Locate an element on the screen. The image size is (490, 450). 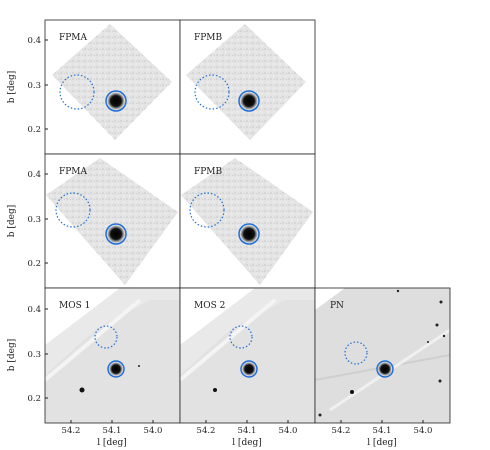
pn-exposure-map is located at coordinates (382, 355).